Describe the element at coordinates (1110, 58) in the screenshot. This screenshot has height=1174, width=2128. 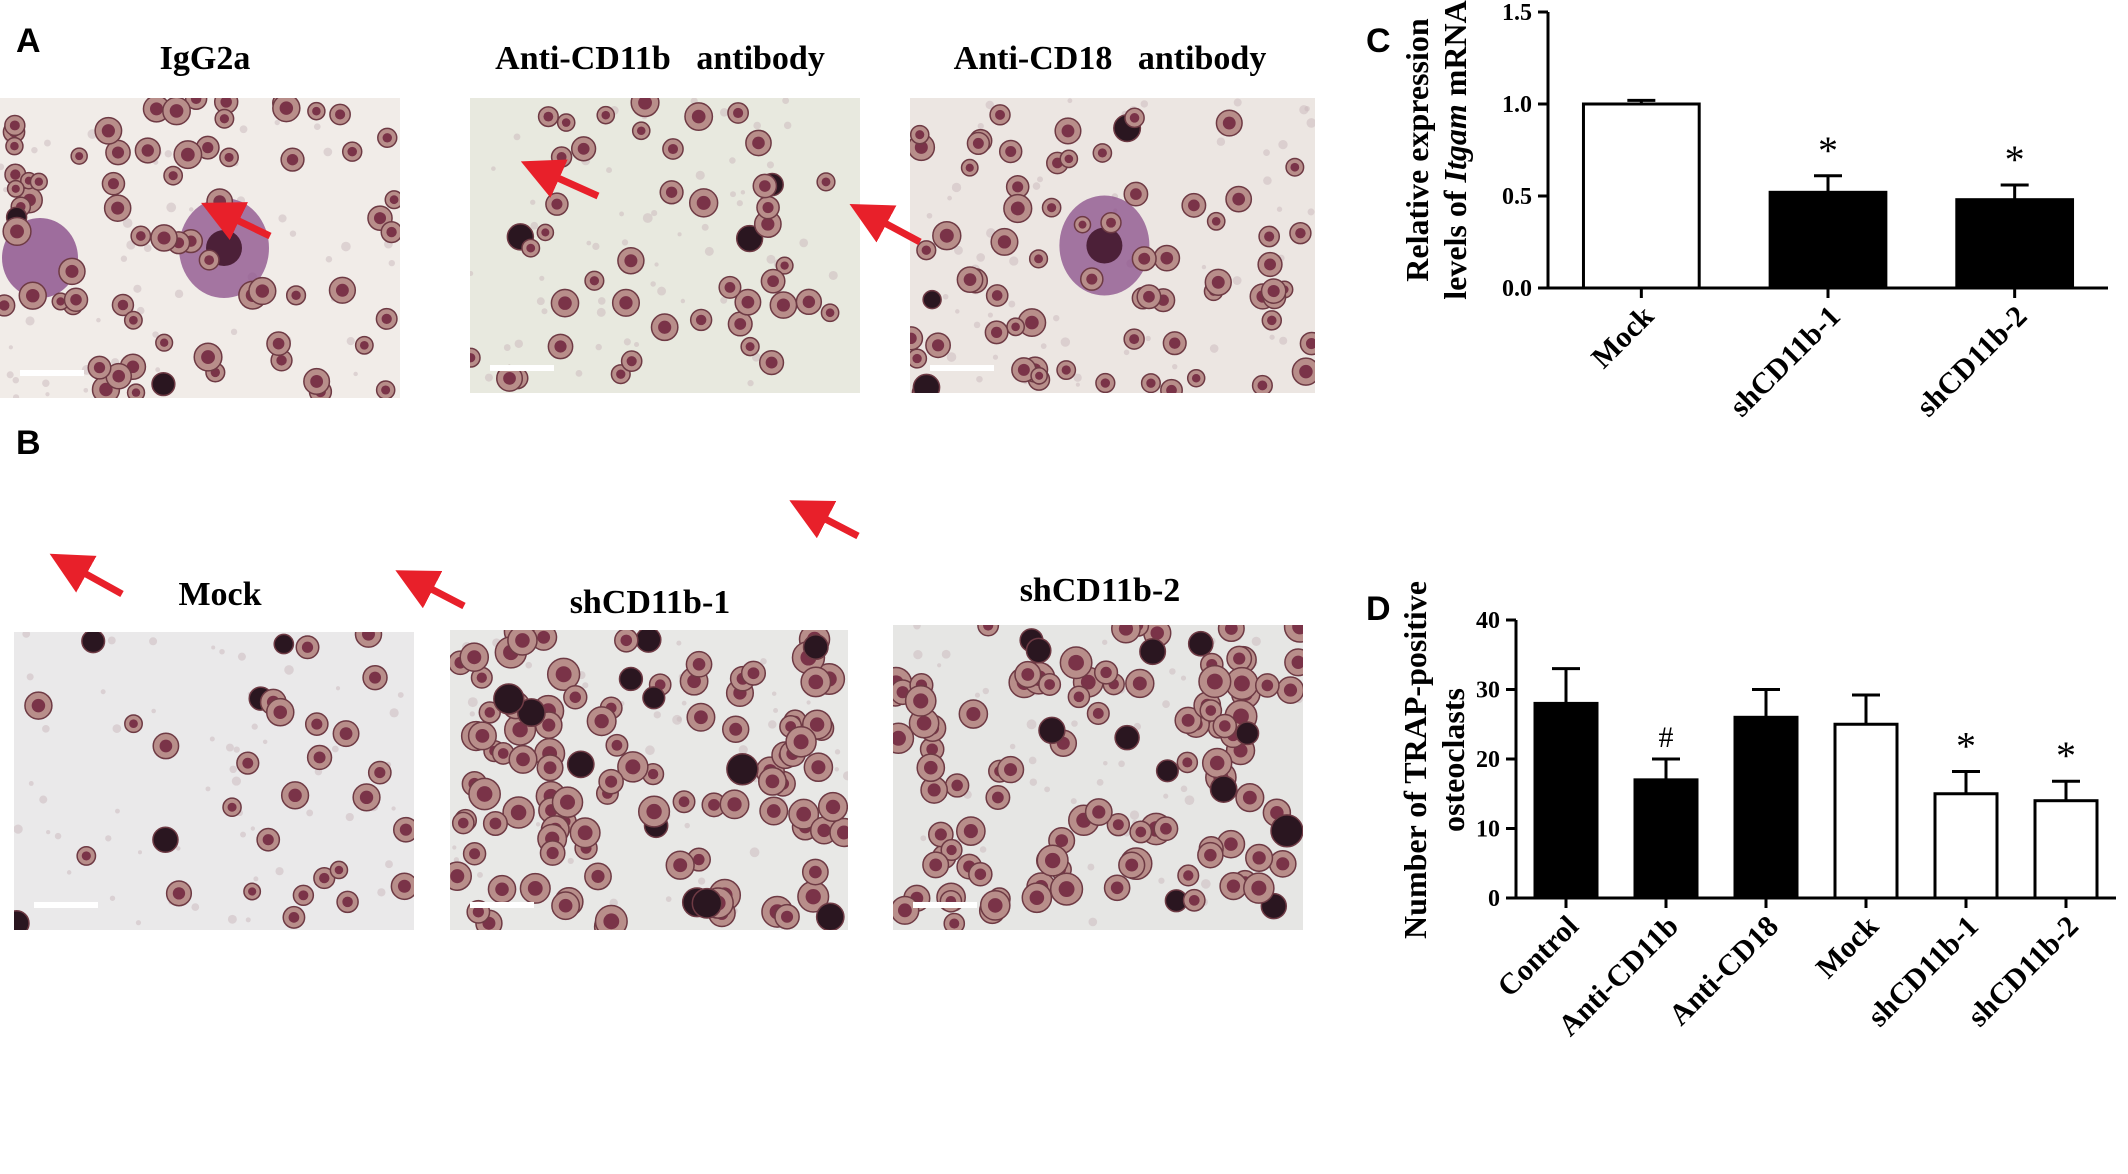
I see `image-title-anti-cd18: Anti-CD18 antibody` at that location.